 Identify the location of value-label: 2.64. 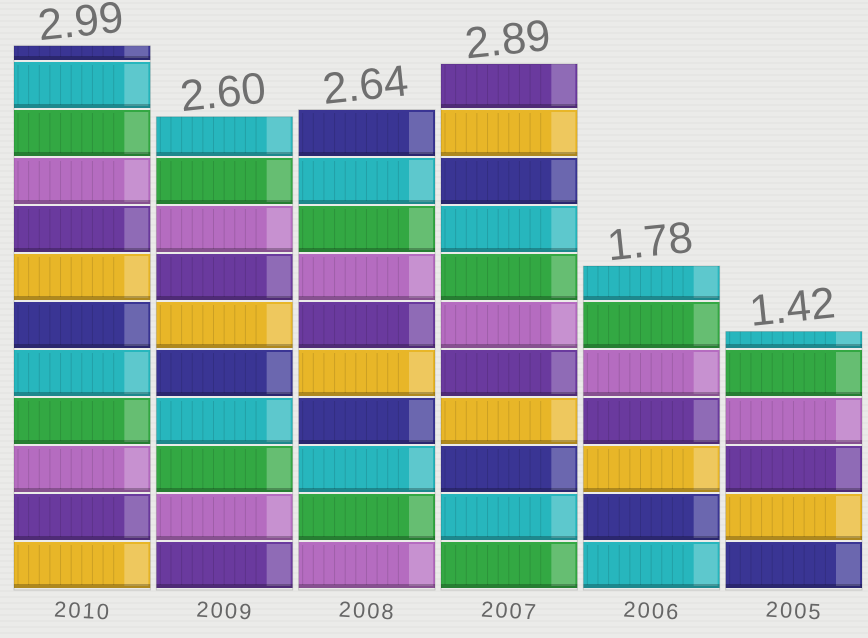
(365, 85).